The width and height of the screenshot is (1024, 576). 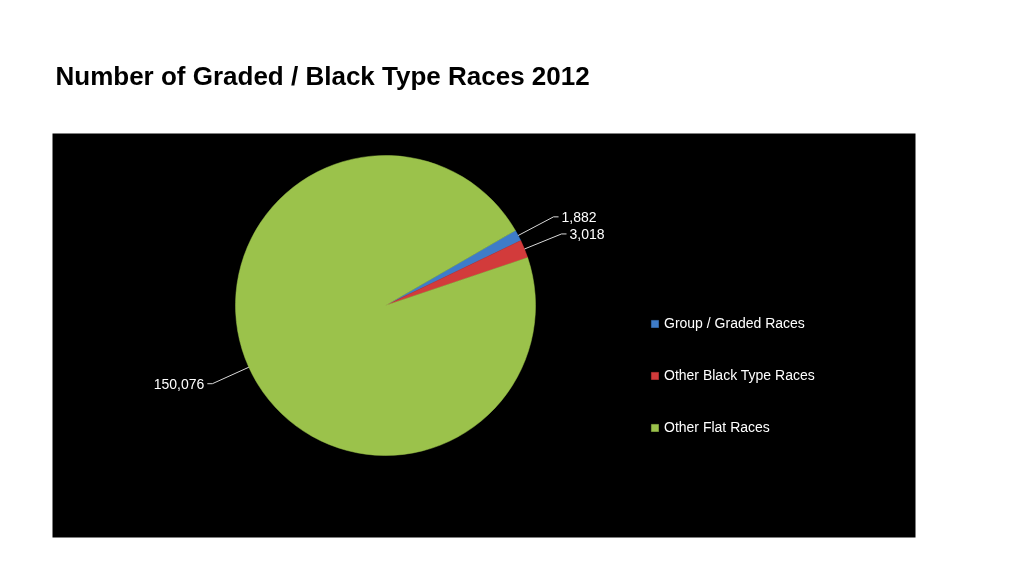 I want to click on data-label: 150,076, so click(x=179, y=383).